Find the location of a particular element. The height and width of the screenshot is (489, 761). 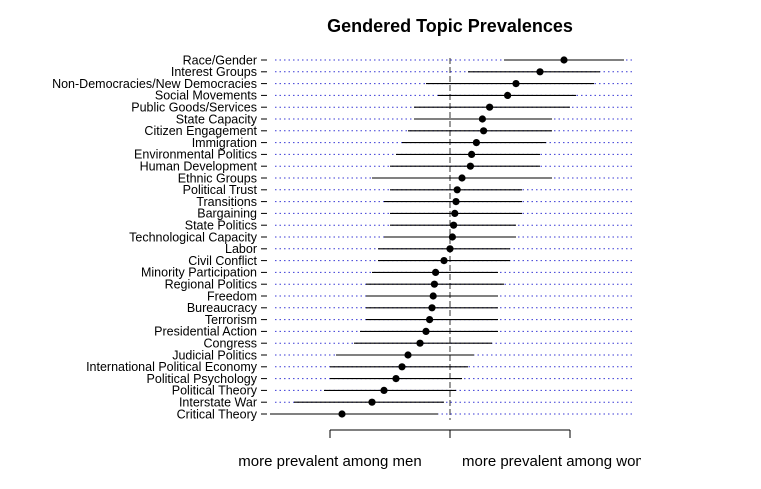

topic-label: Terrorism is located at coordinates (231, 320).